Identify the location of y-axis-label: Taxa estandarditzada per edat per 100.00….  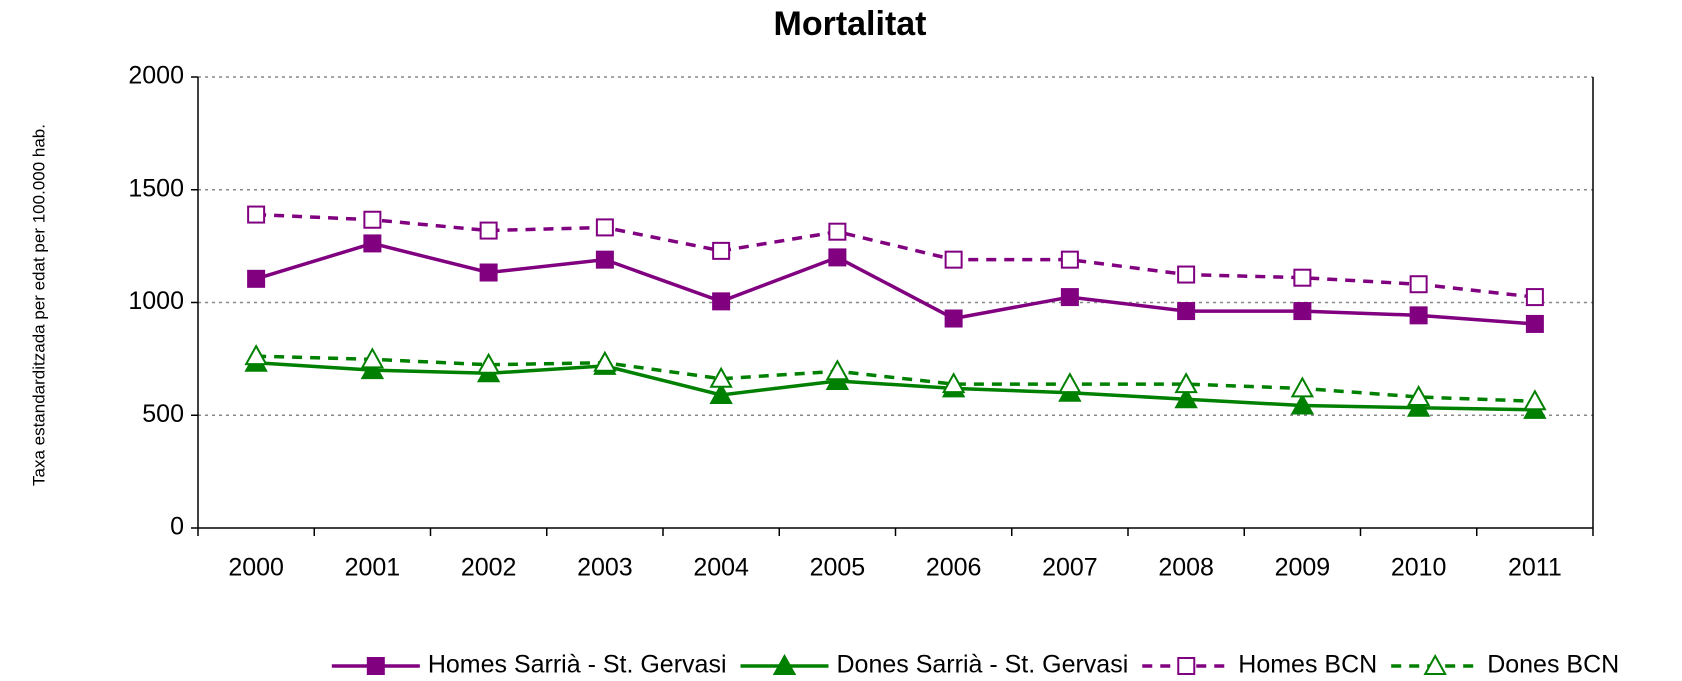
(38, 305).